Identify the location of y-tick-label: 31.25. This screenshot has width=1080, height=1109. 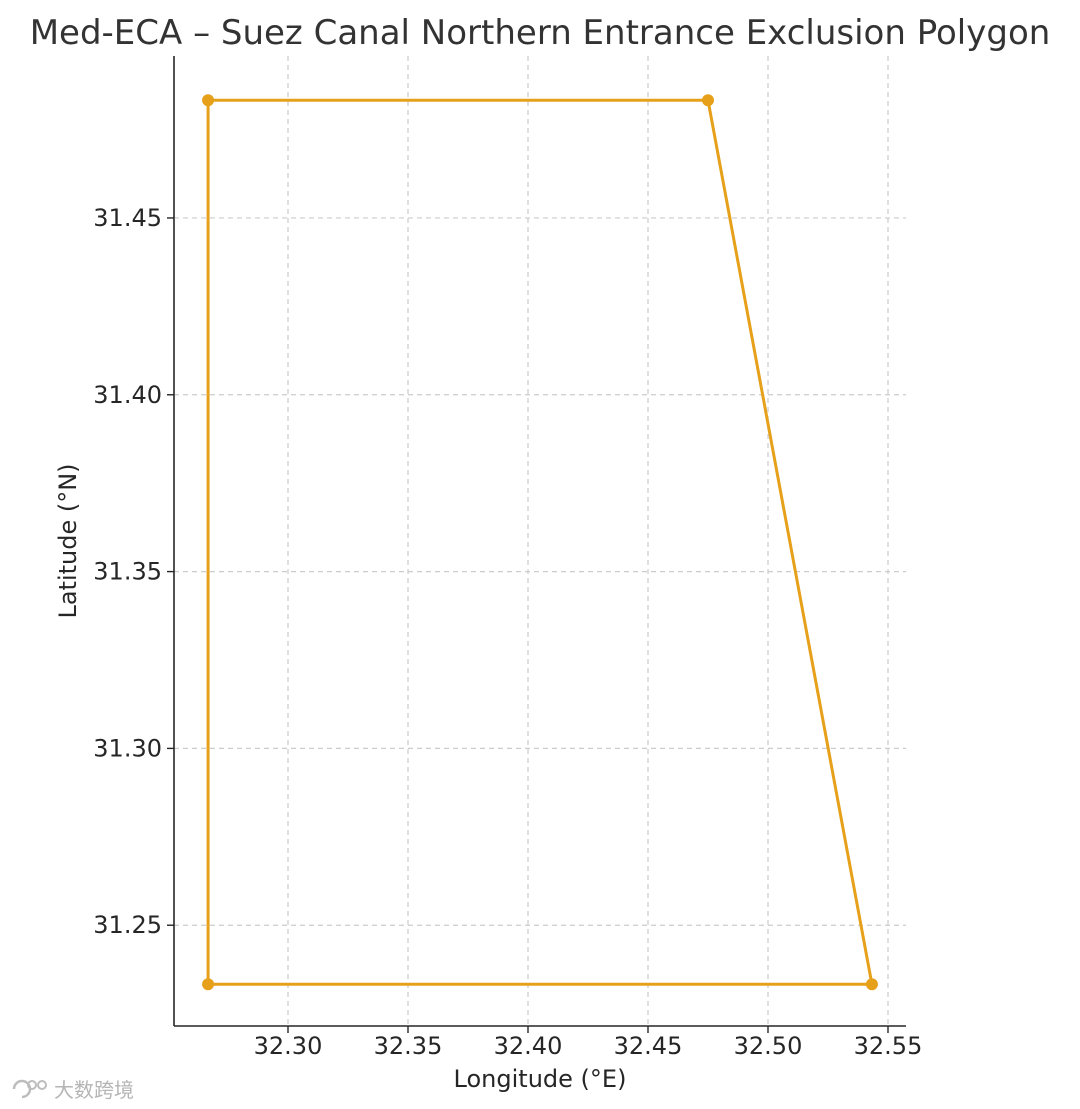
(127, 925).